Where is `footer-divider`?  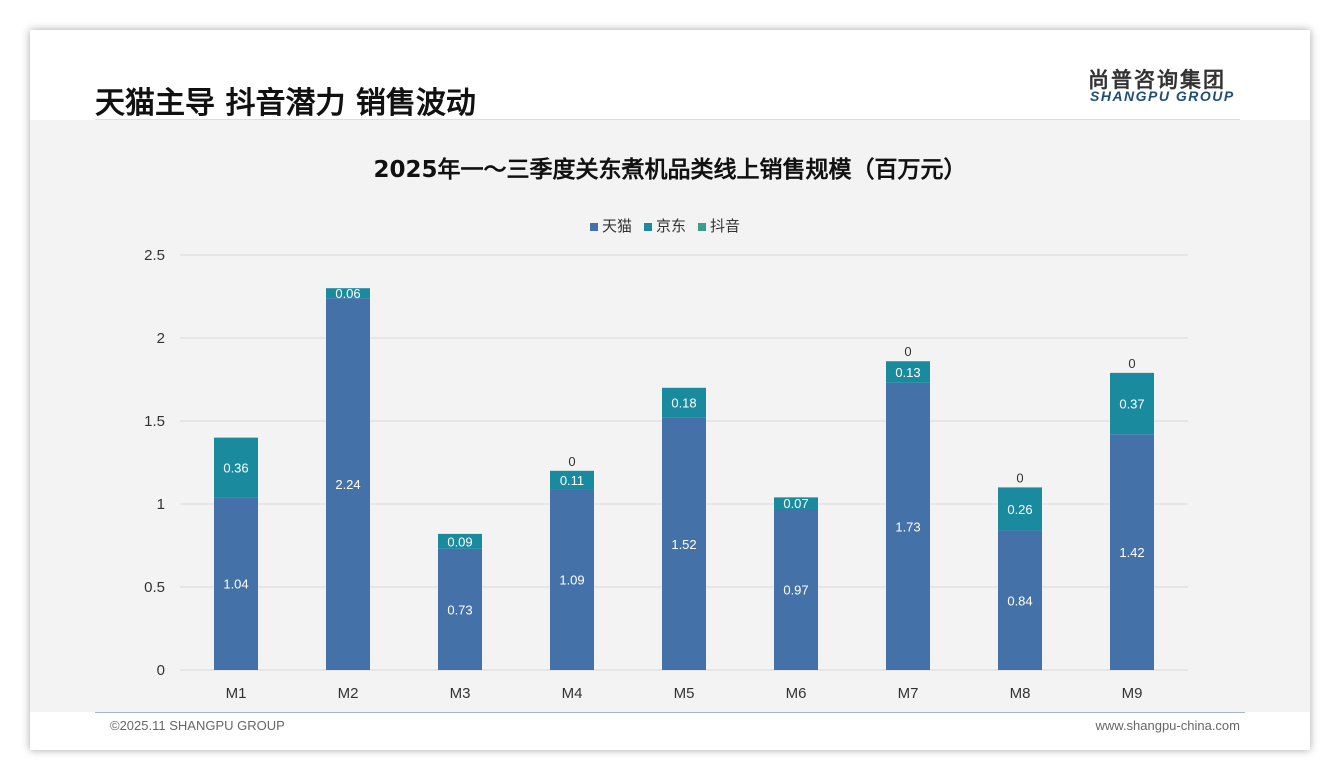 footer-divider is located at coordinates (670, 712).